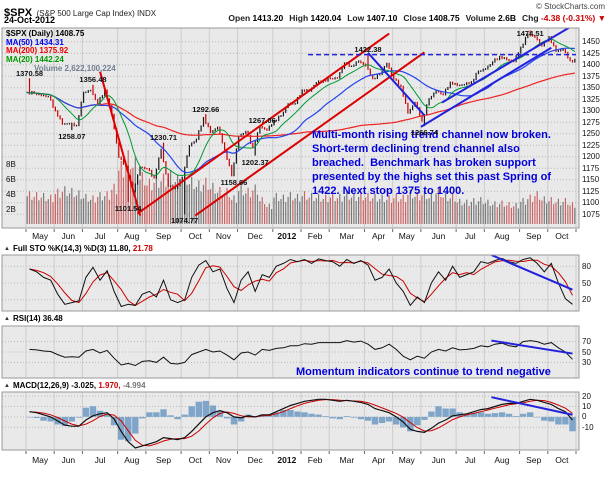 This screenshot has height=479, width=609. Describe the element at coordinates (29, 73) in the screenshot. I see `price-label: 1370.58` at that location.